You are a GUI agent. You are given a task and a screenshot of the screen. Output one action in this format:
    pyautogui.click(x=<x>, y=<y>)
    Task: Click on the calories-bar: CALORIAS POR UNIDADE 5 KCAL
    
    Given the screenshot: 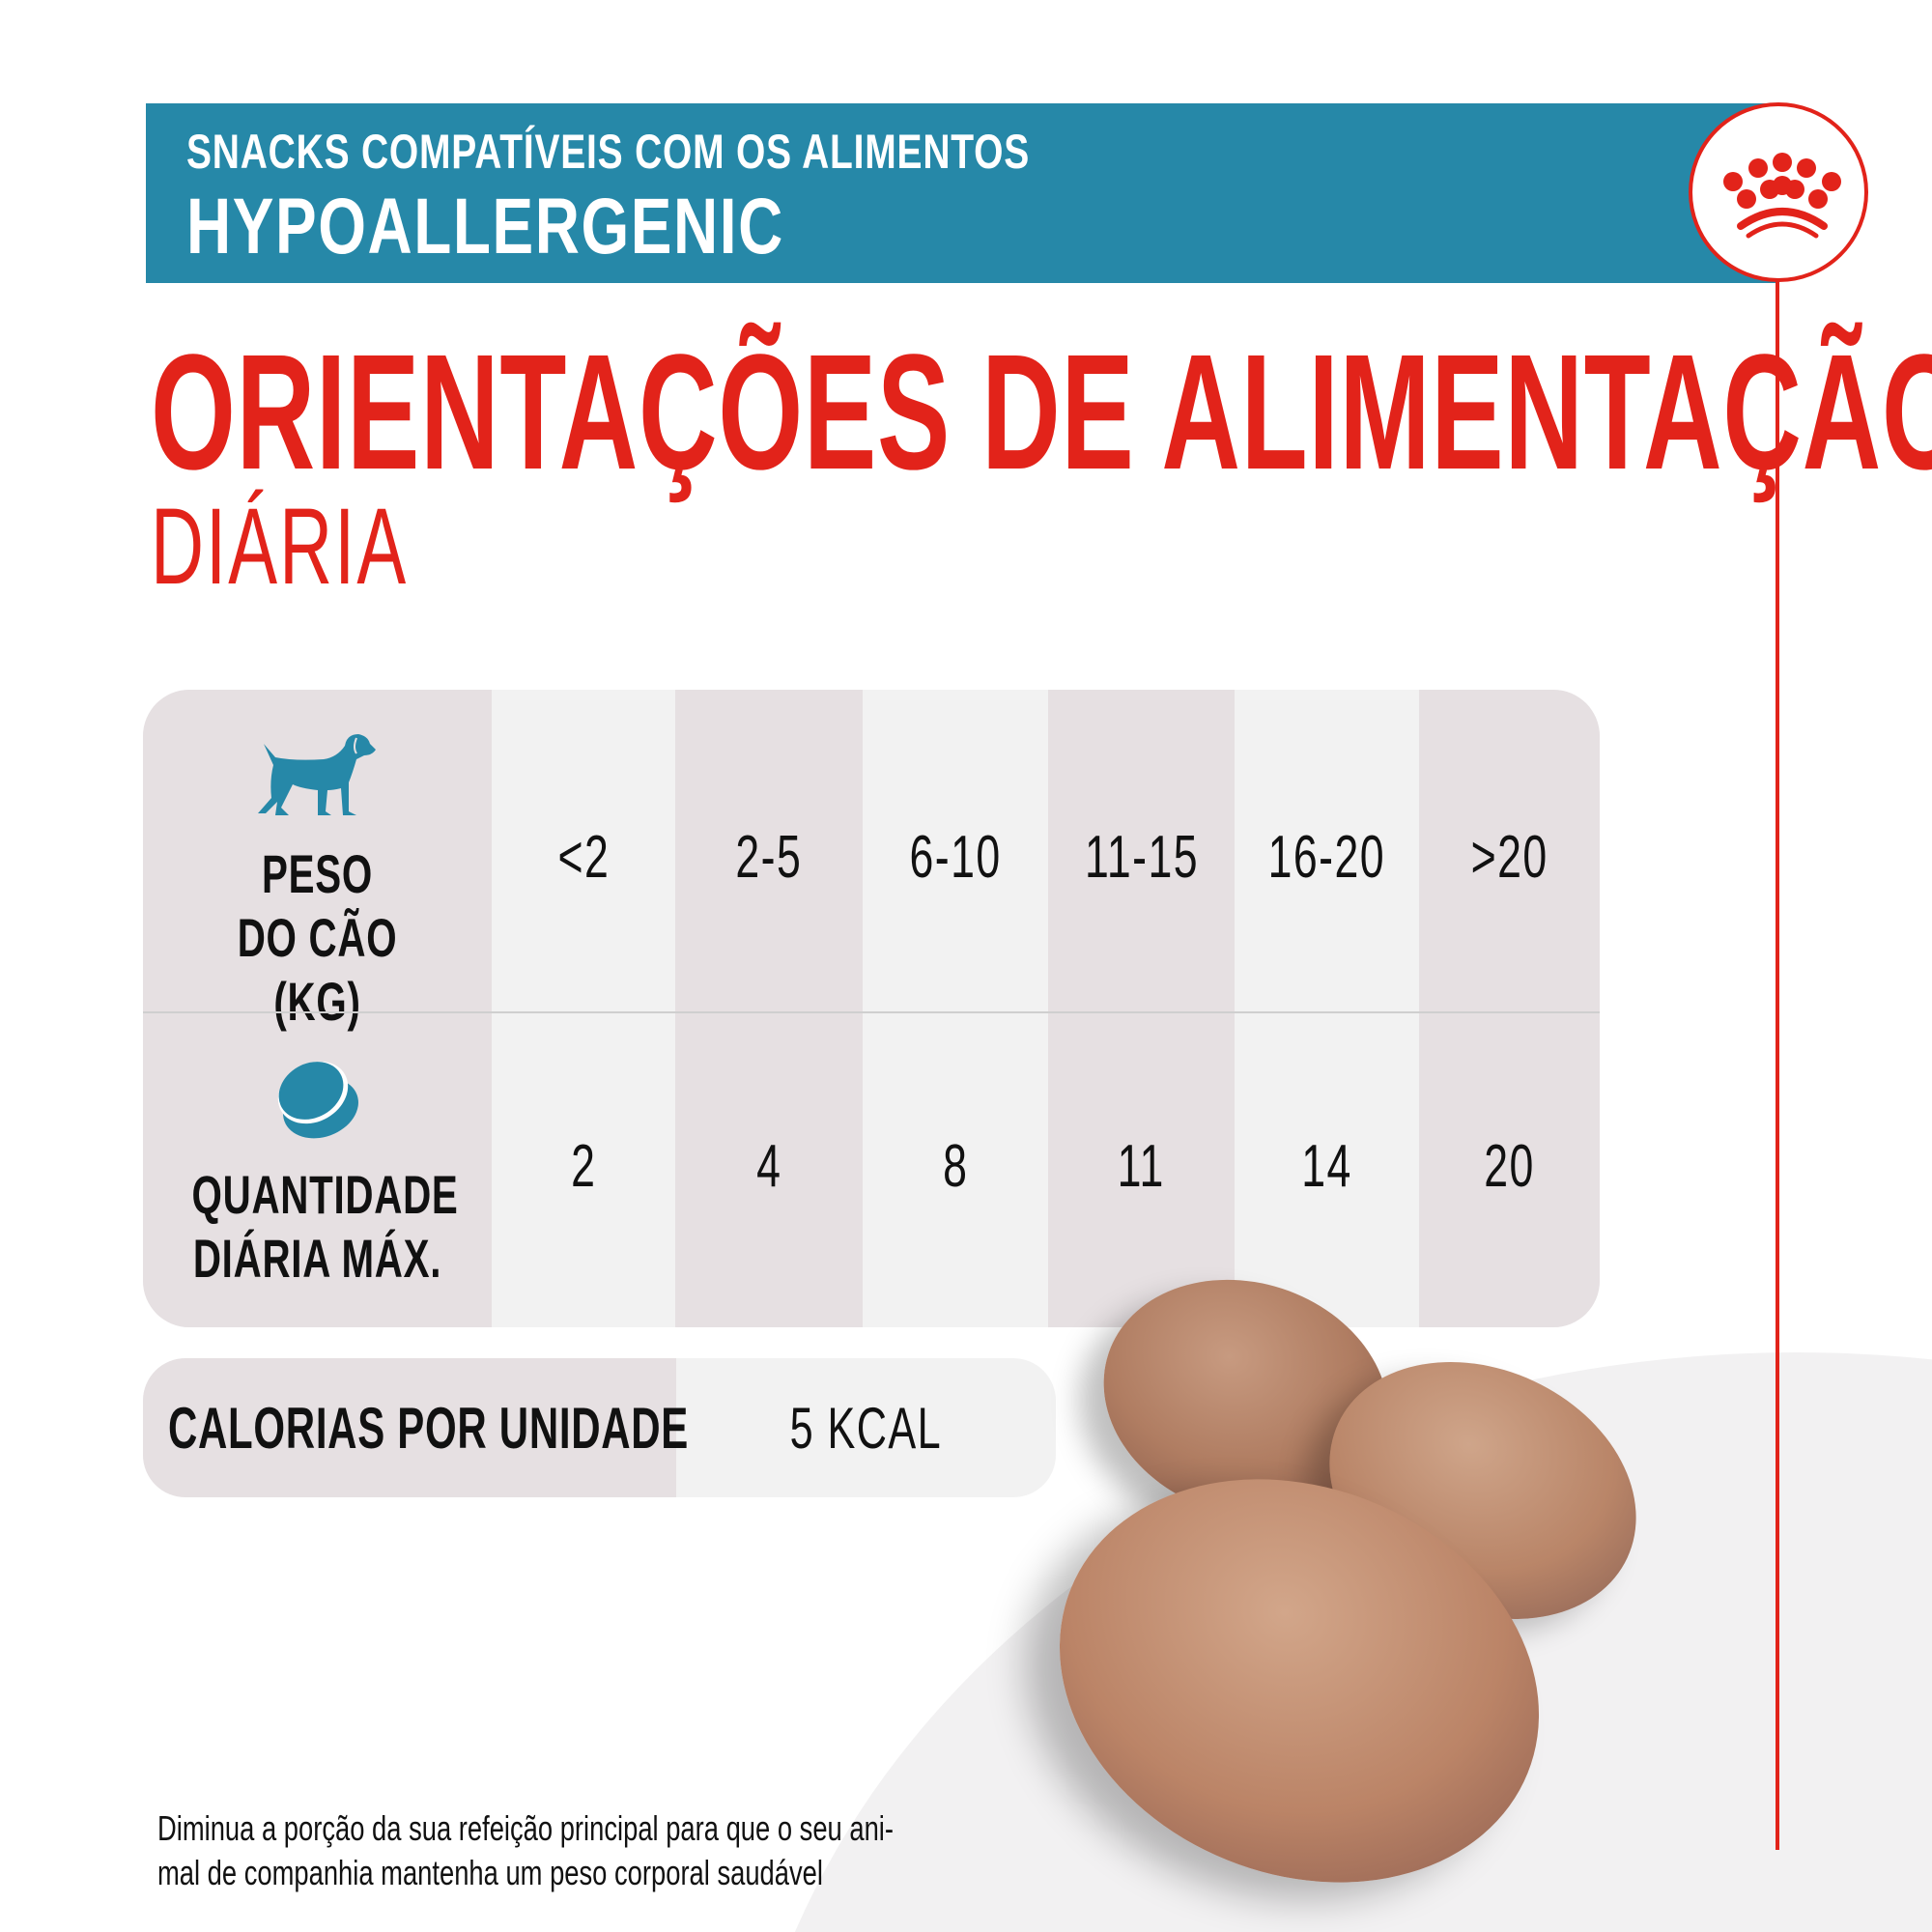 What is the action you would take?
    pyautogui.click(x=599, y=1427)
    